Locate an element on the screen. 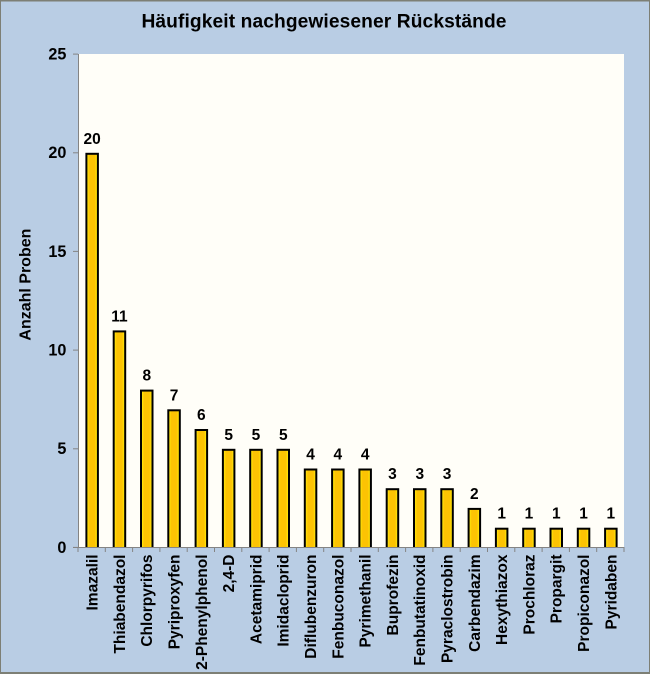  svg-text: Prochloraz is located at coordinates (529, 594).